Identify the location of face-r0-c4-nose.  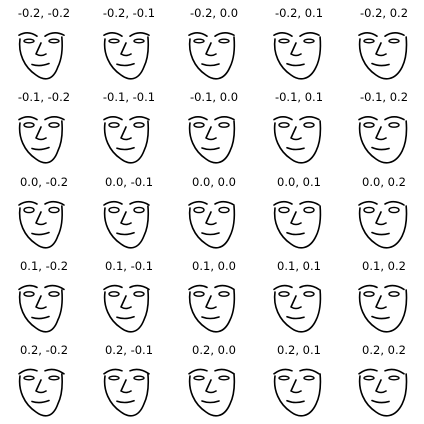
(381, 49).